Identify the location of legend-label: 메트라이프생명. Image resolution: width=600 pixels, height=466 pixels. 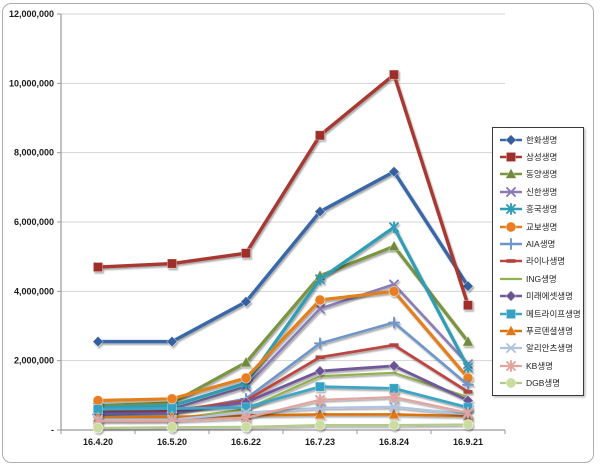
(553, 313).